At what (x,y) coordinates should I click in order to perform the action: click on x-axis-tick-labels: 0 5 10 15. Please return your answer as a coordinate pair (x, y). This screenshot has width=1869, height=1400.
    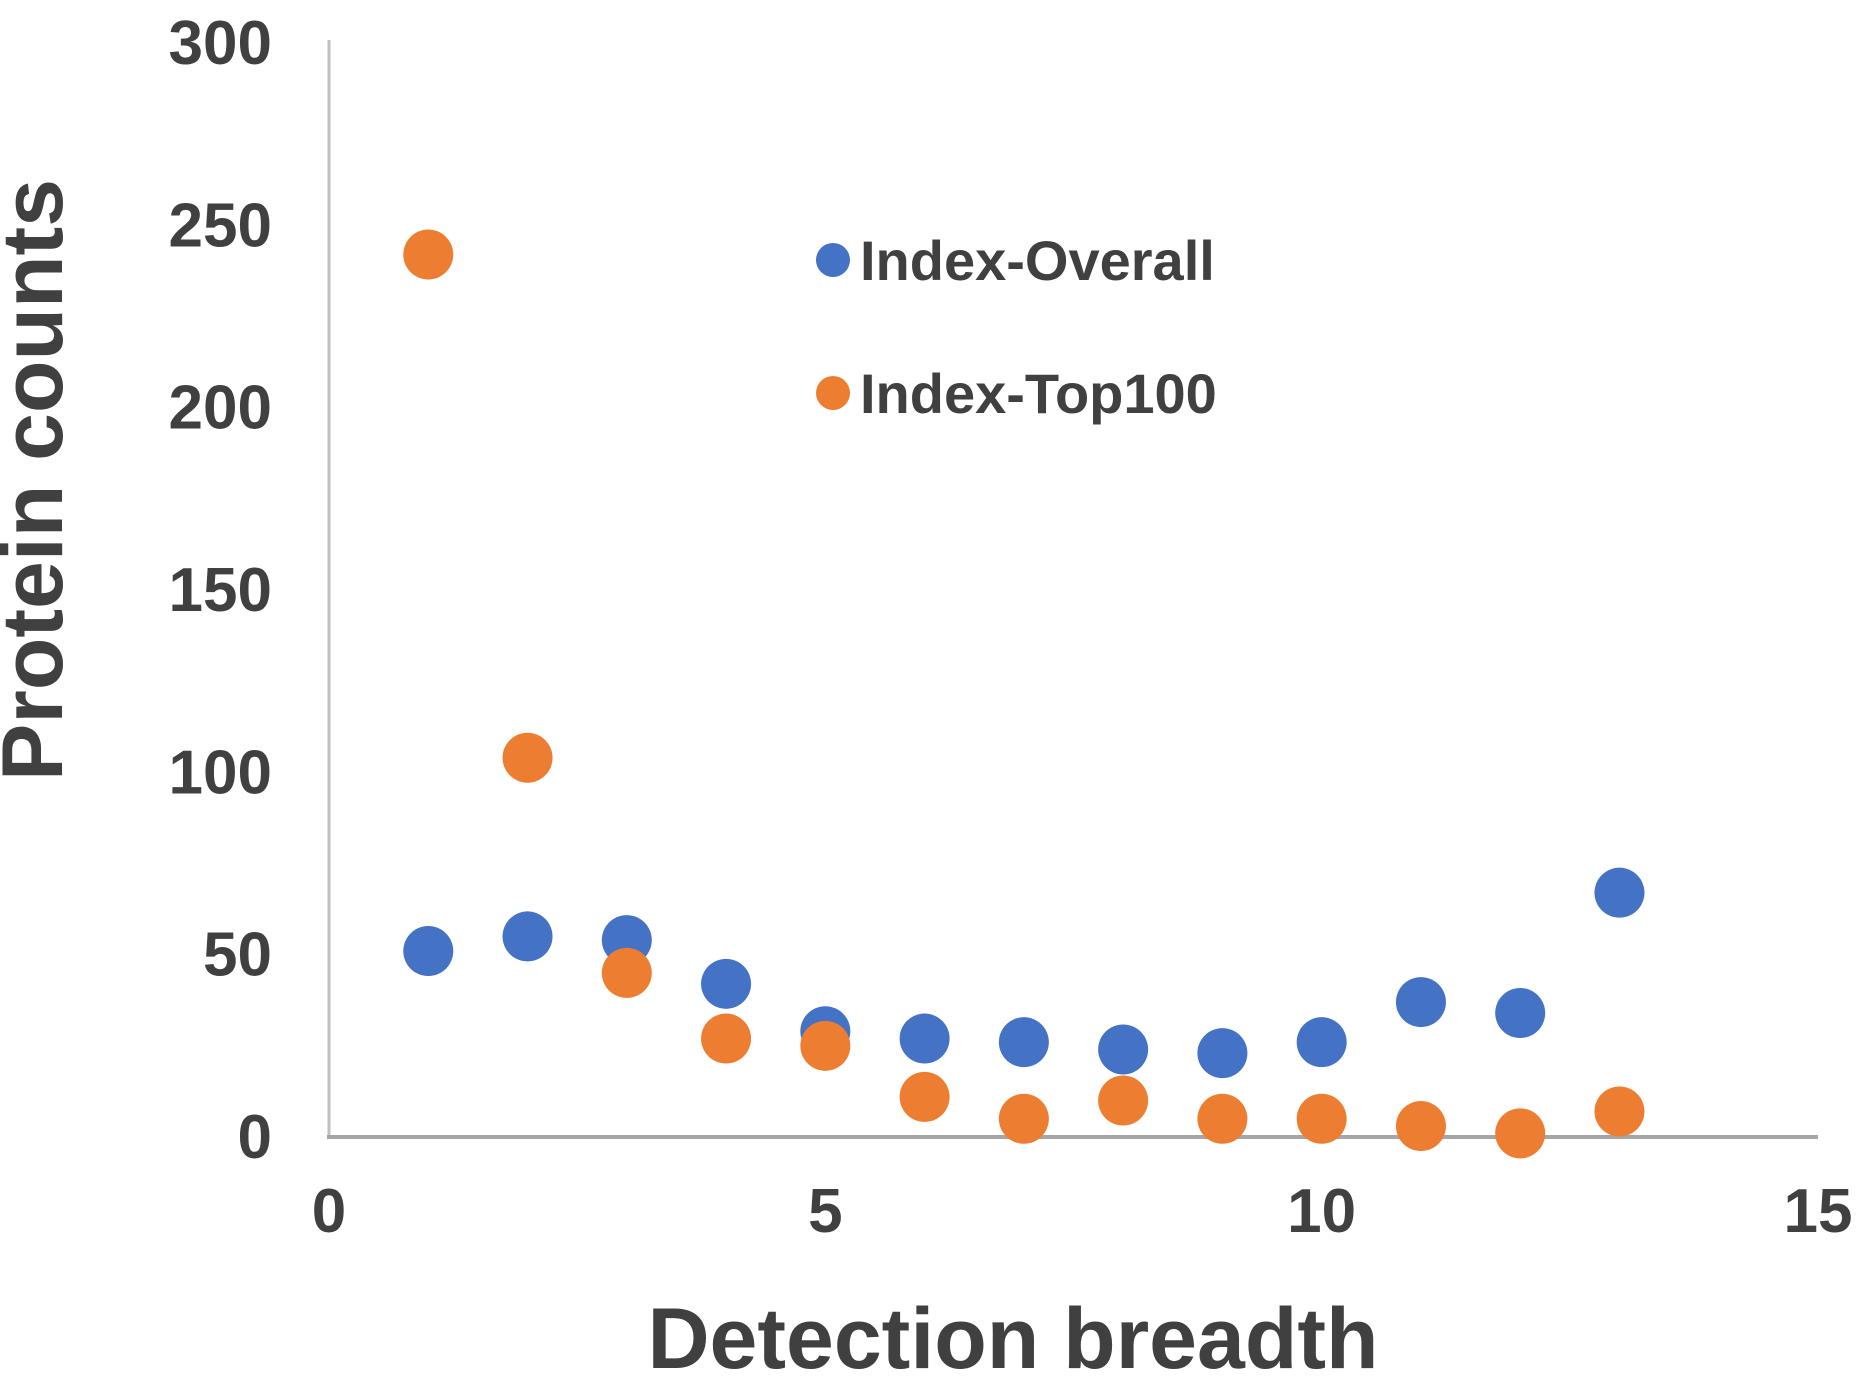
    Looking at the image, I should click on (1082, 1211).